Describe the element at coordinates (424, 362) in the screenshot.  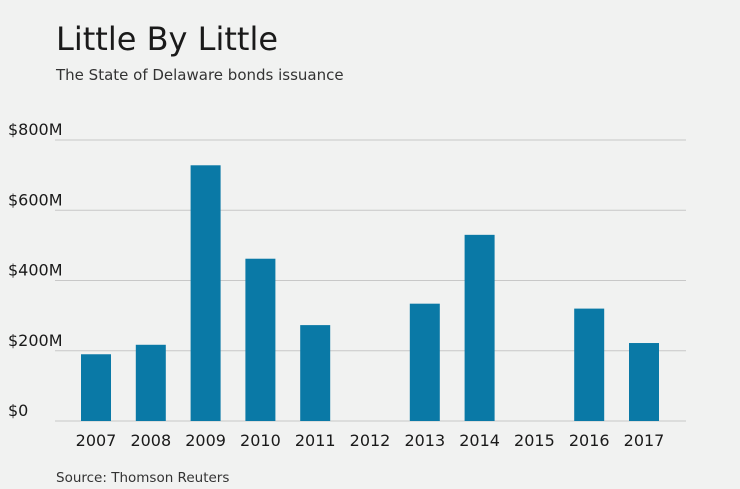
I see `bar-2013` at that location.